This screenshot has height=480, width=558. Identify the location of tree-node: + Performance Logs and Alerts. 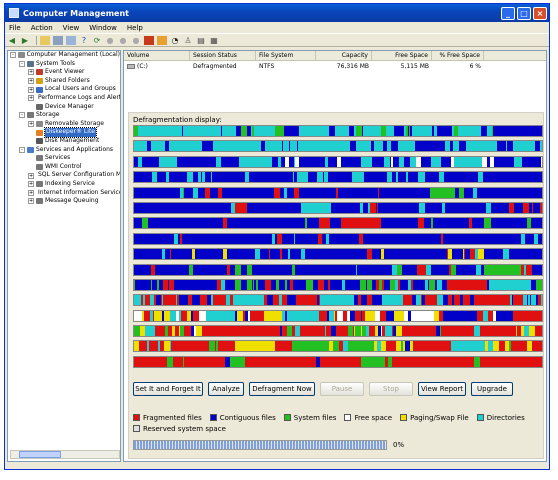
(64, 98).